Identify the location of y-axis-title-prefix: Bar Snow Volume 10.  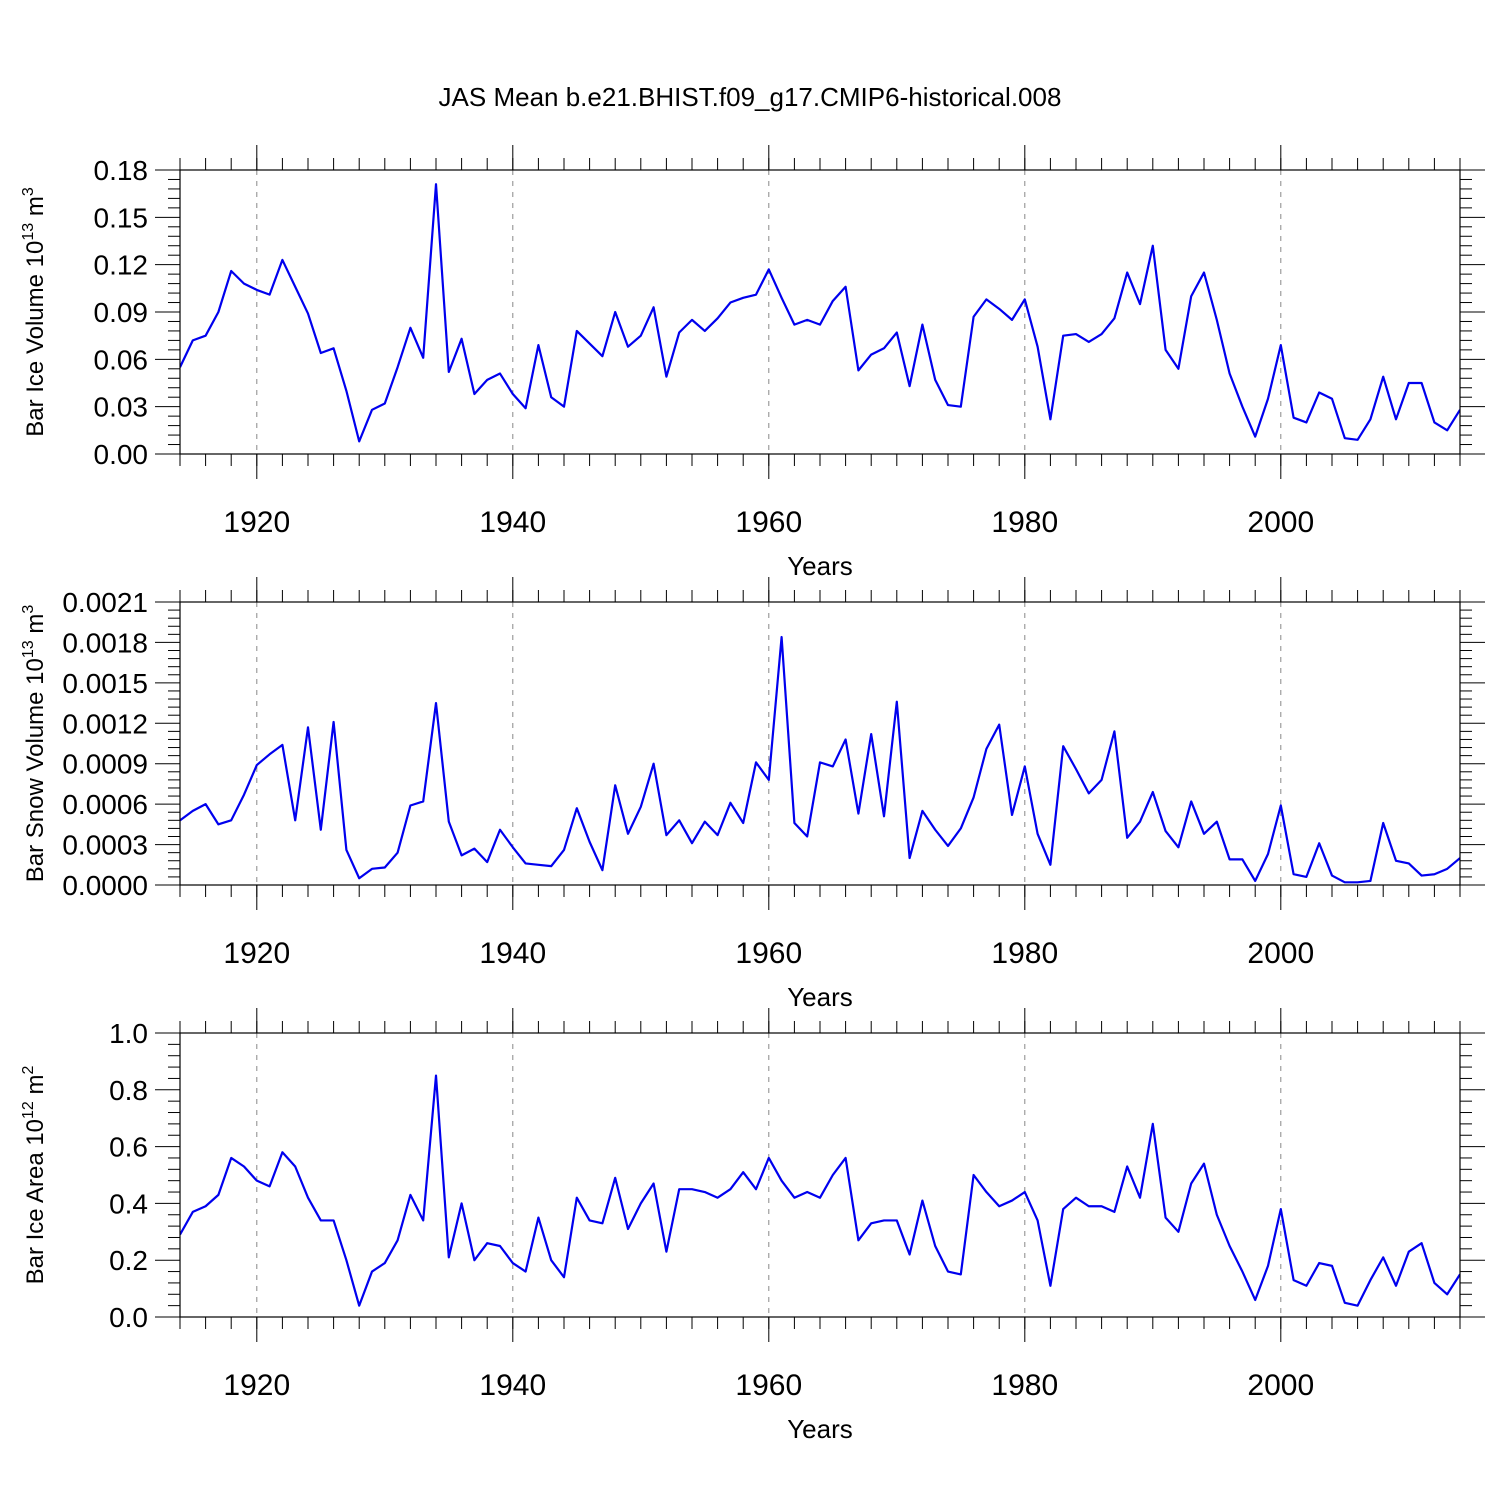
(35, 770).